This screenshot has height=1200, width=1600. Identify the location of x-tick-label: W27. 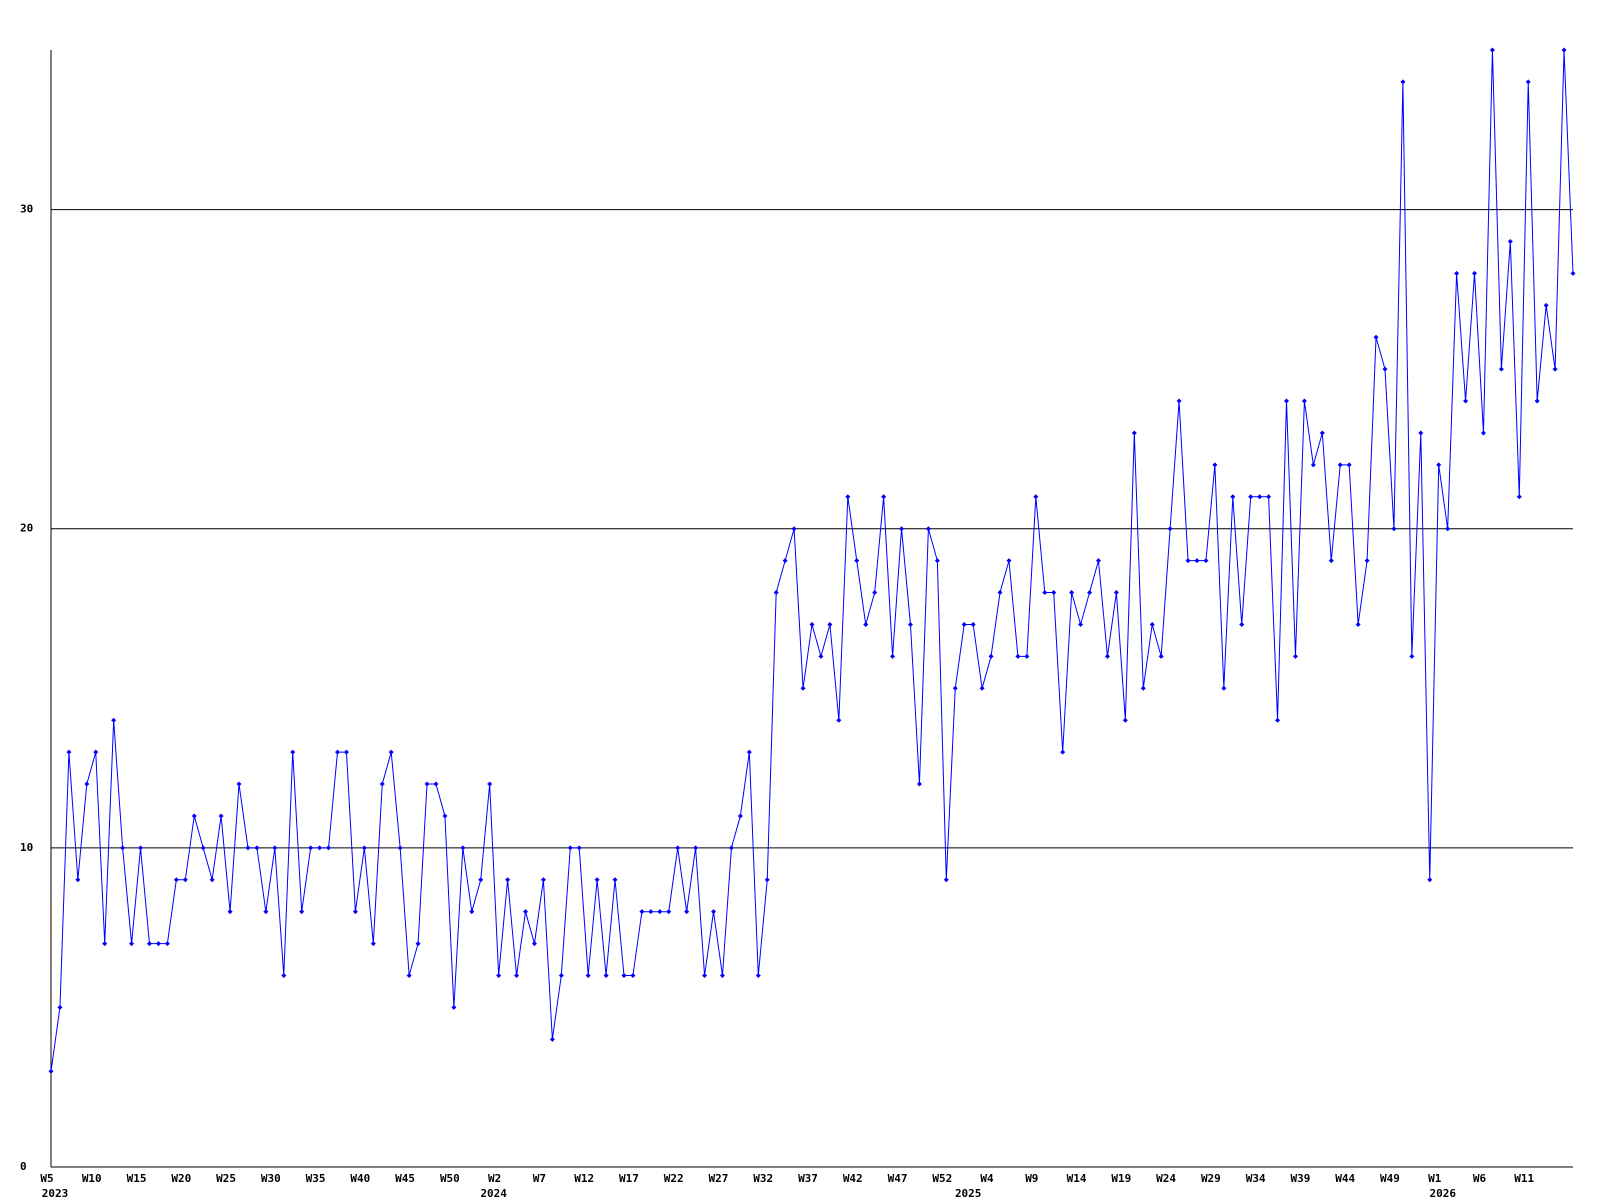
(719, 1178).